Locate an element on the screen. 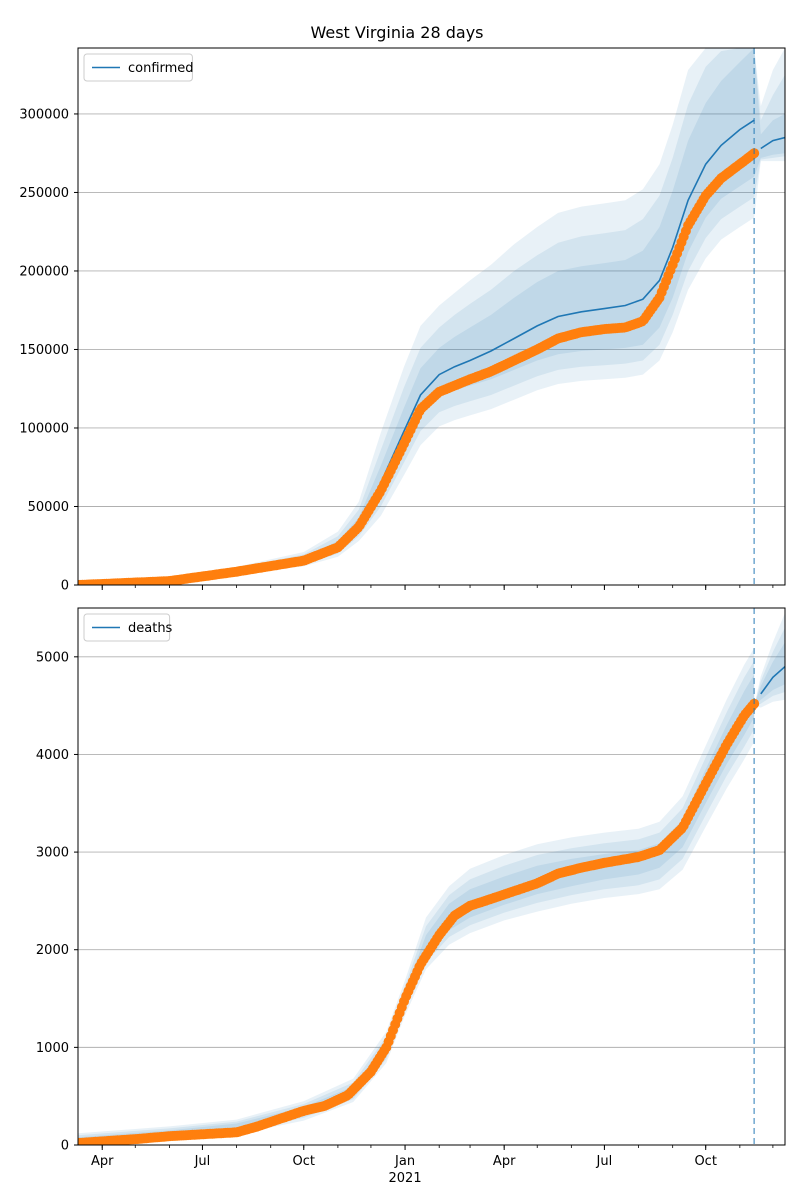 The width and height of the screenshot is (800, 1200). deaths-model-line is located at coordinates (772, 680).